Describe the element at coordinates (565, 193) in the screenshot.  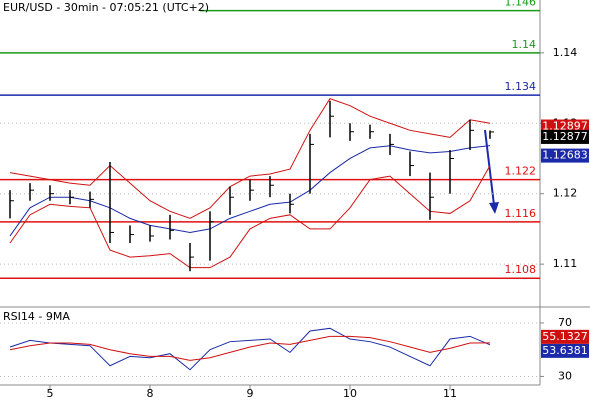
I see `y-tick-label: 1.12` at that location.